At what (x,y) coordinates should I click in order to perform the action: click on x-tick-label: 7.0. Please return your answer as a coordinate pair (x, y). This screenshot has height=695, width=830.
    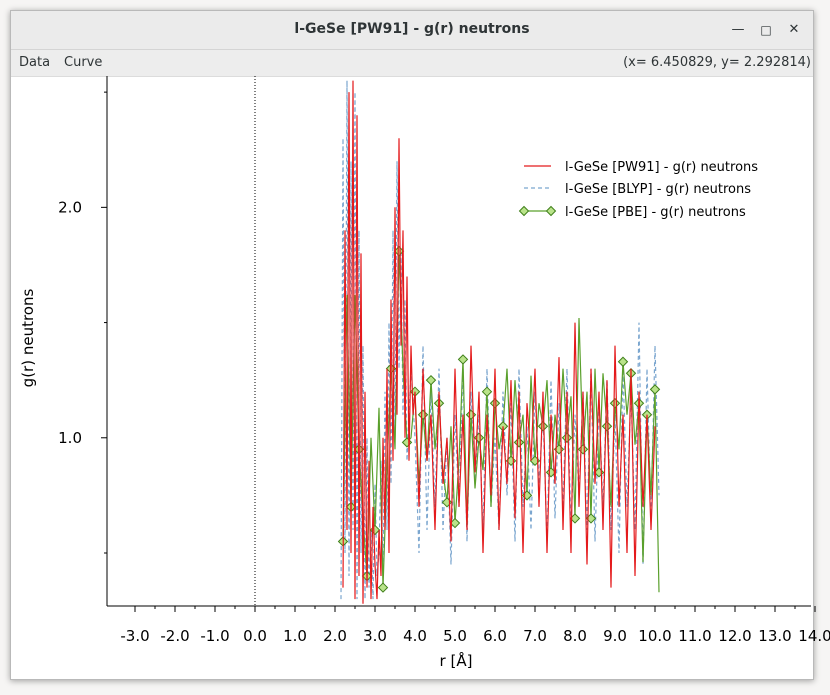
    Looking at the image, I should click on (535, 636).